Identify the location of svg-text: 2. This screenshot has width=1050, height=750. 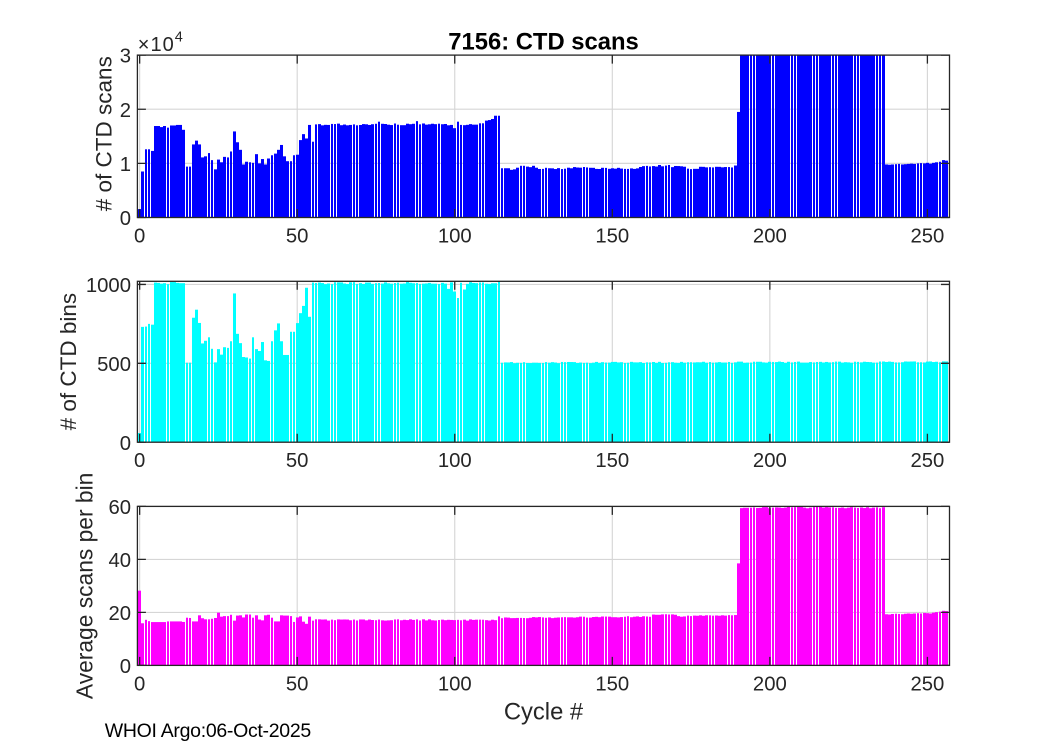
(125, 111).